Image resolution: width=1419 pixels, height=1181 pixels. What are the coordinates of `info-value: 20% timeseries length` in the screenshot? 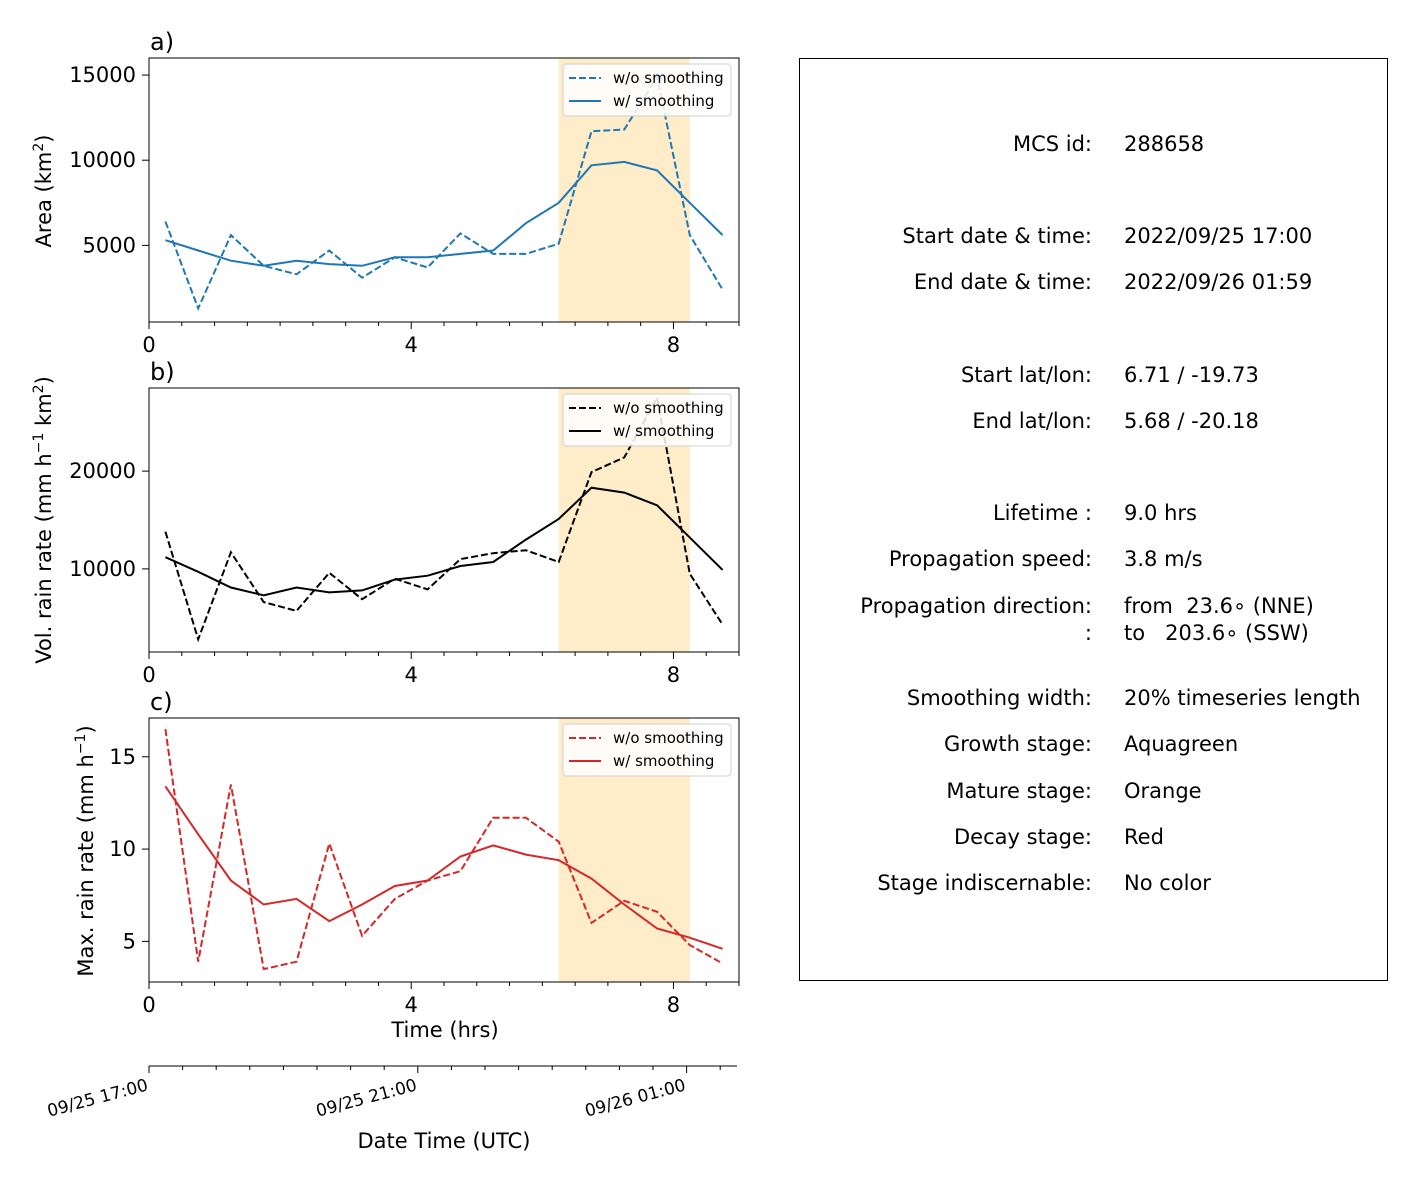 It's located at (1242, 698).